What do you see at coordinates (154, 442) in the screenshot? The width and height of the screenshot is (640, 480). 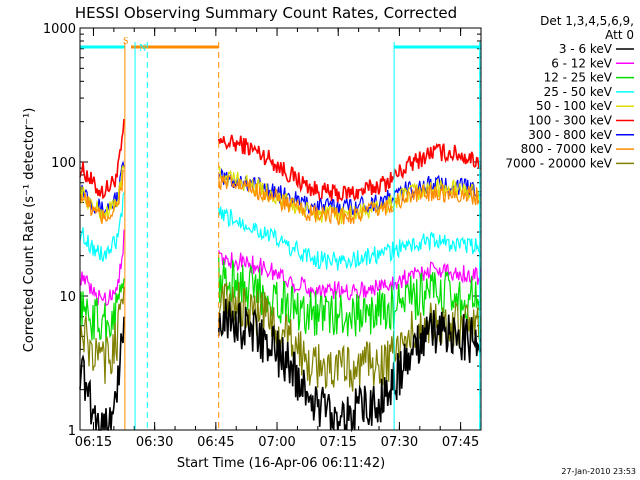 I see `x-tick-label: 06:30` at bounding box center [154, 442].